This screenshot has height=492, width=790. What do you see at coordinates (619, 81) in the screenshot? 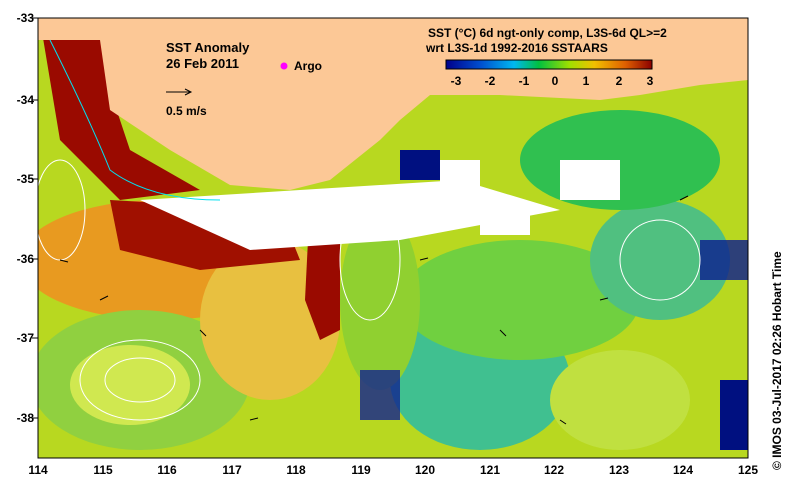
I see `colorbar-tick: 2` at bounding box center [619, 81].